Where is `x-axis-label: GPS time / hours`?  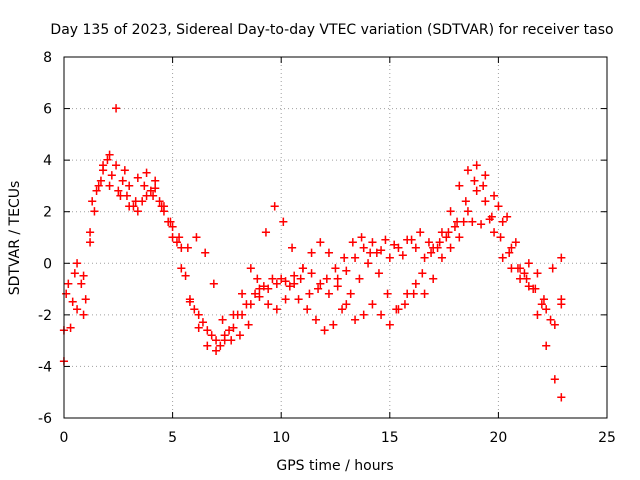 x-axis-label: GPS time / hours is located at coordinates (334, 466).